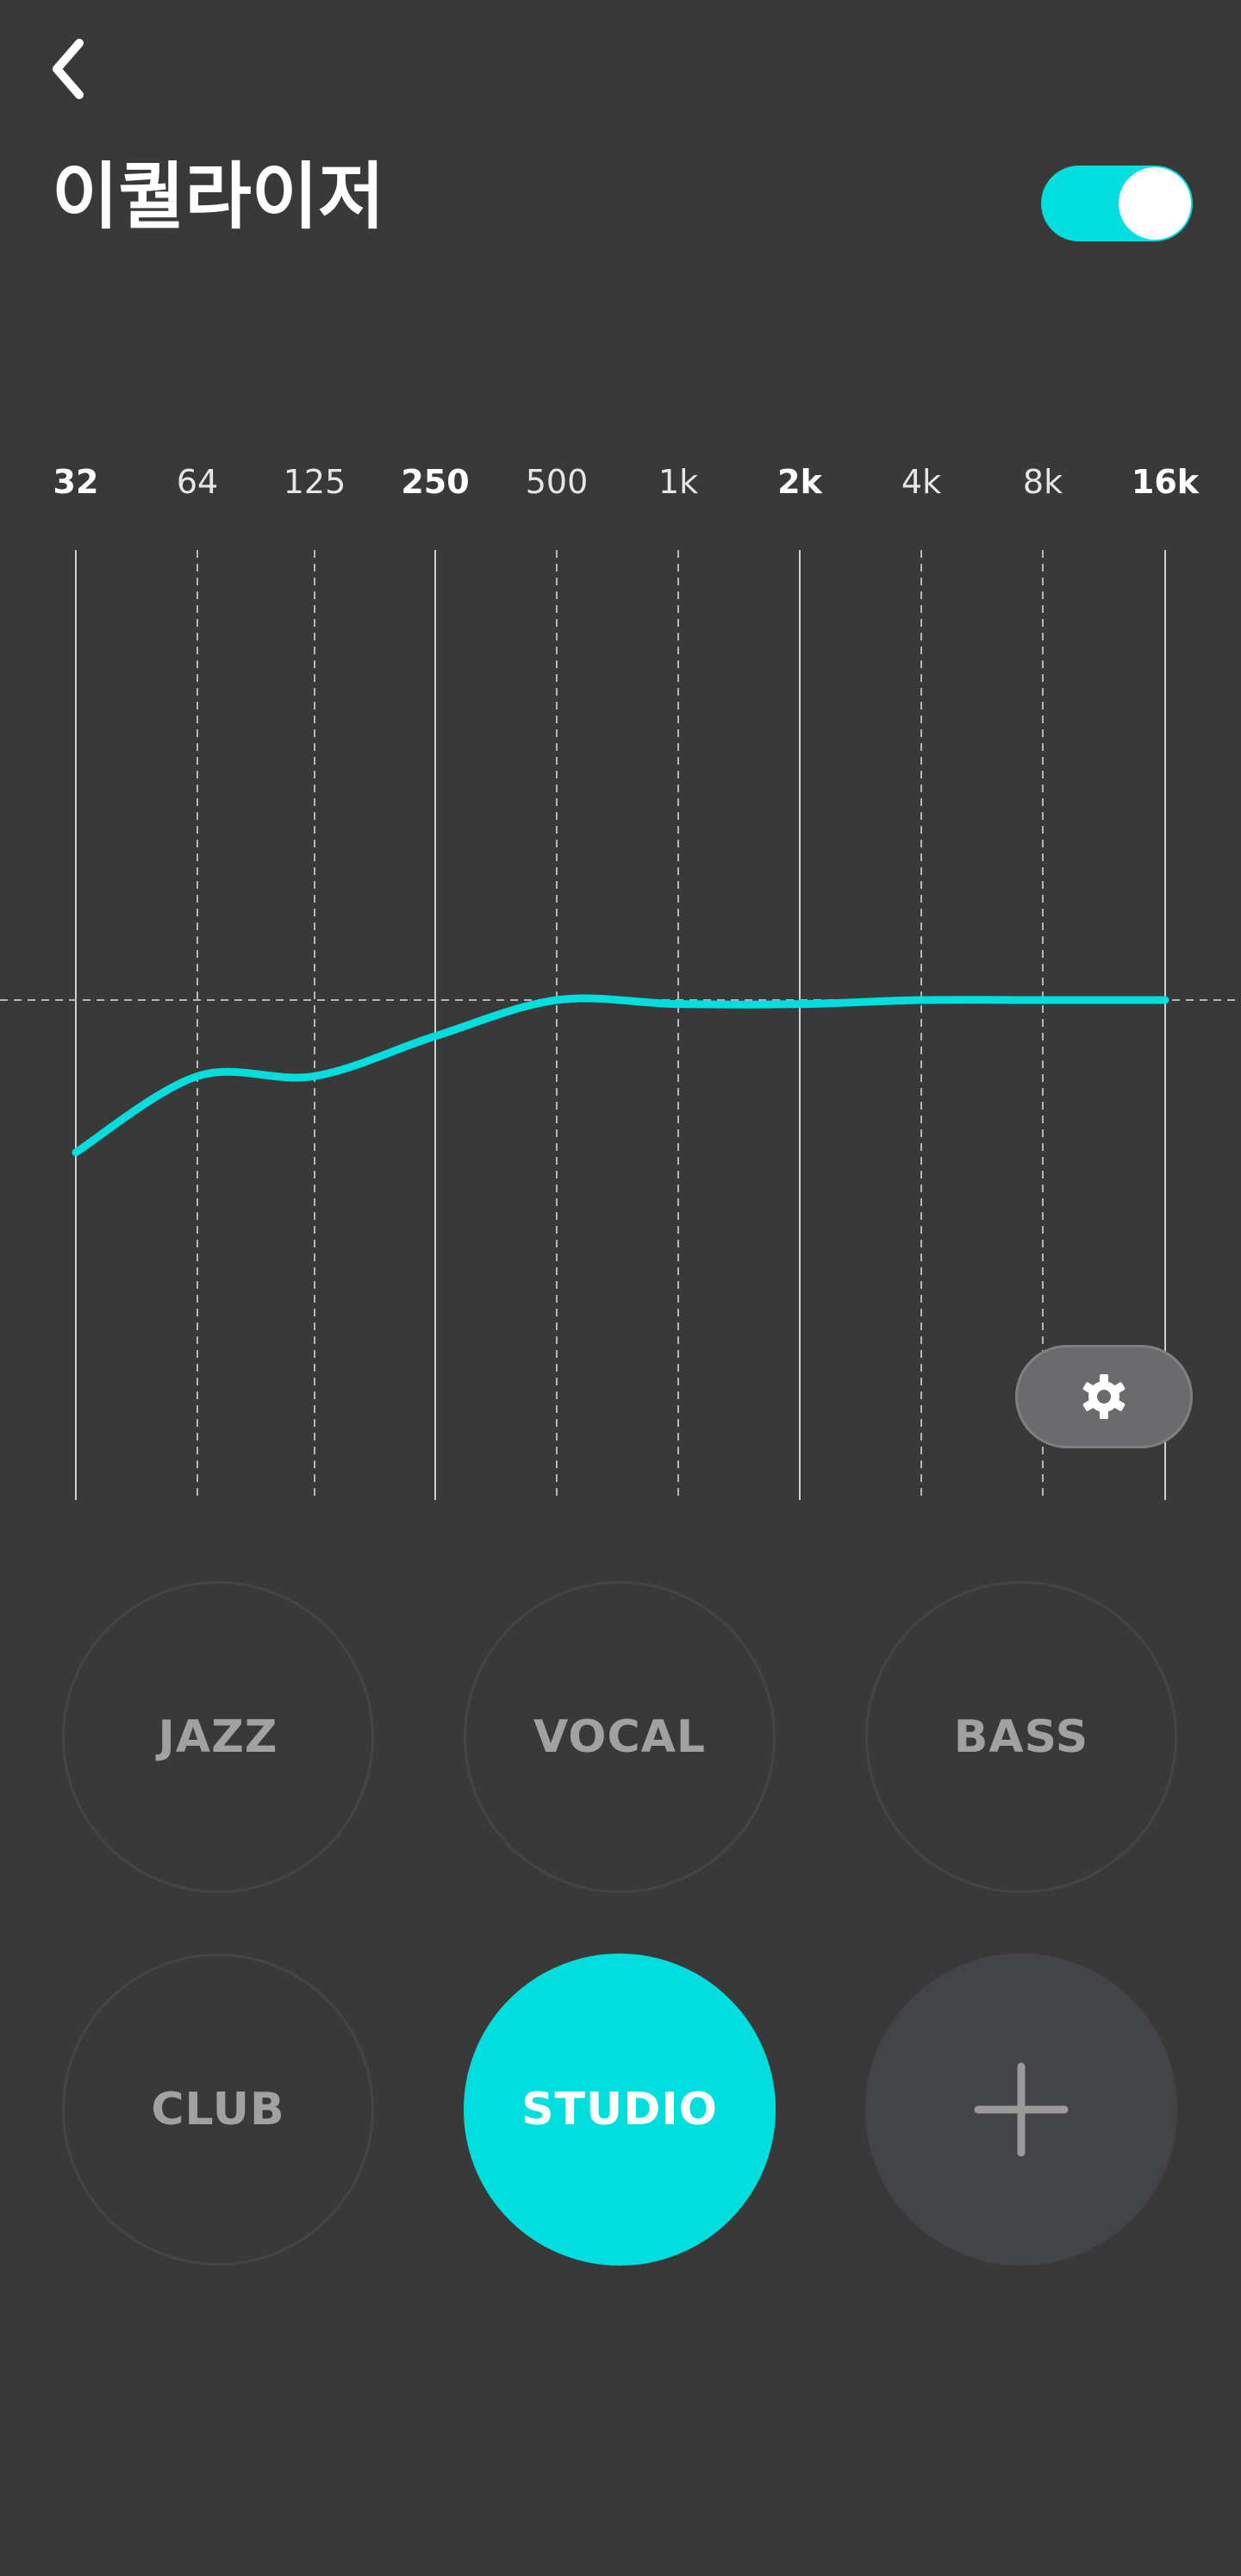  I want to click on freq-label-2k: 2k, so click(799, 482).